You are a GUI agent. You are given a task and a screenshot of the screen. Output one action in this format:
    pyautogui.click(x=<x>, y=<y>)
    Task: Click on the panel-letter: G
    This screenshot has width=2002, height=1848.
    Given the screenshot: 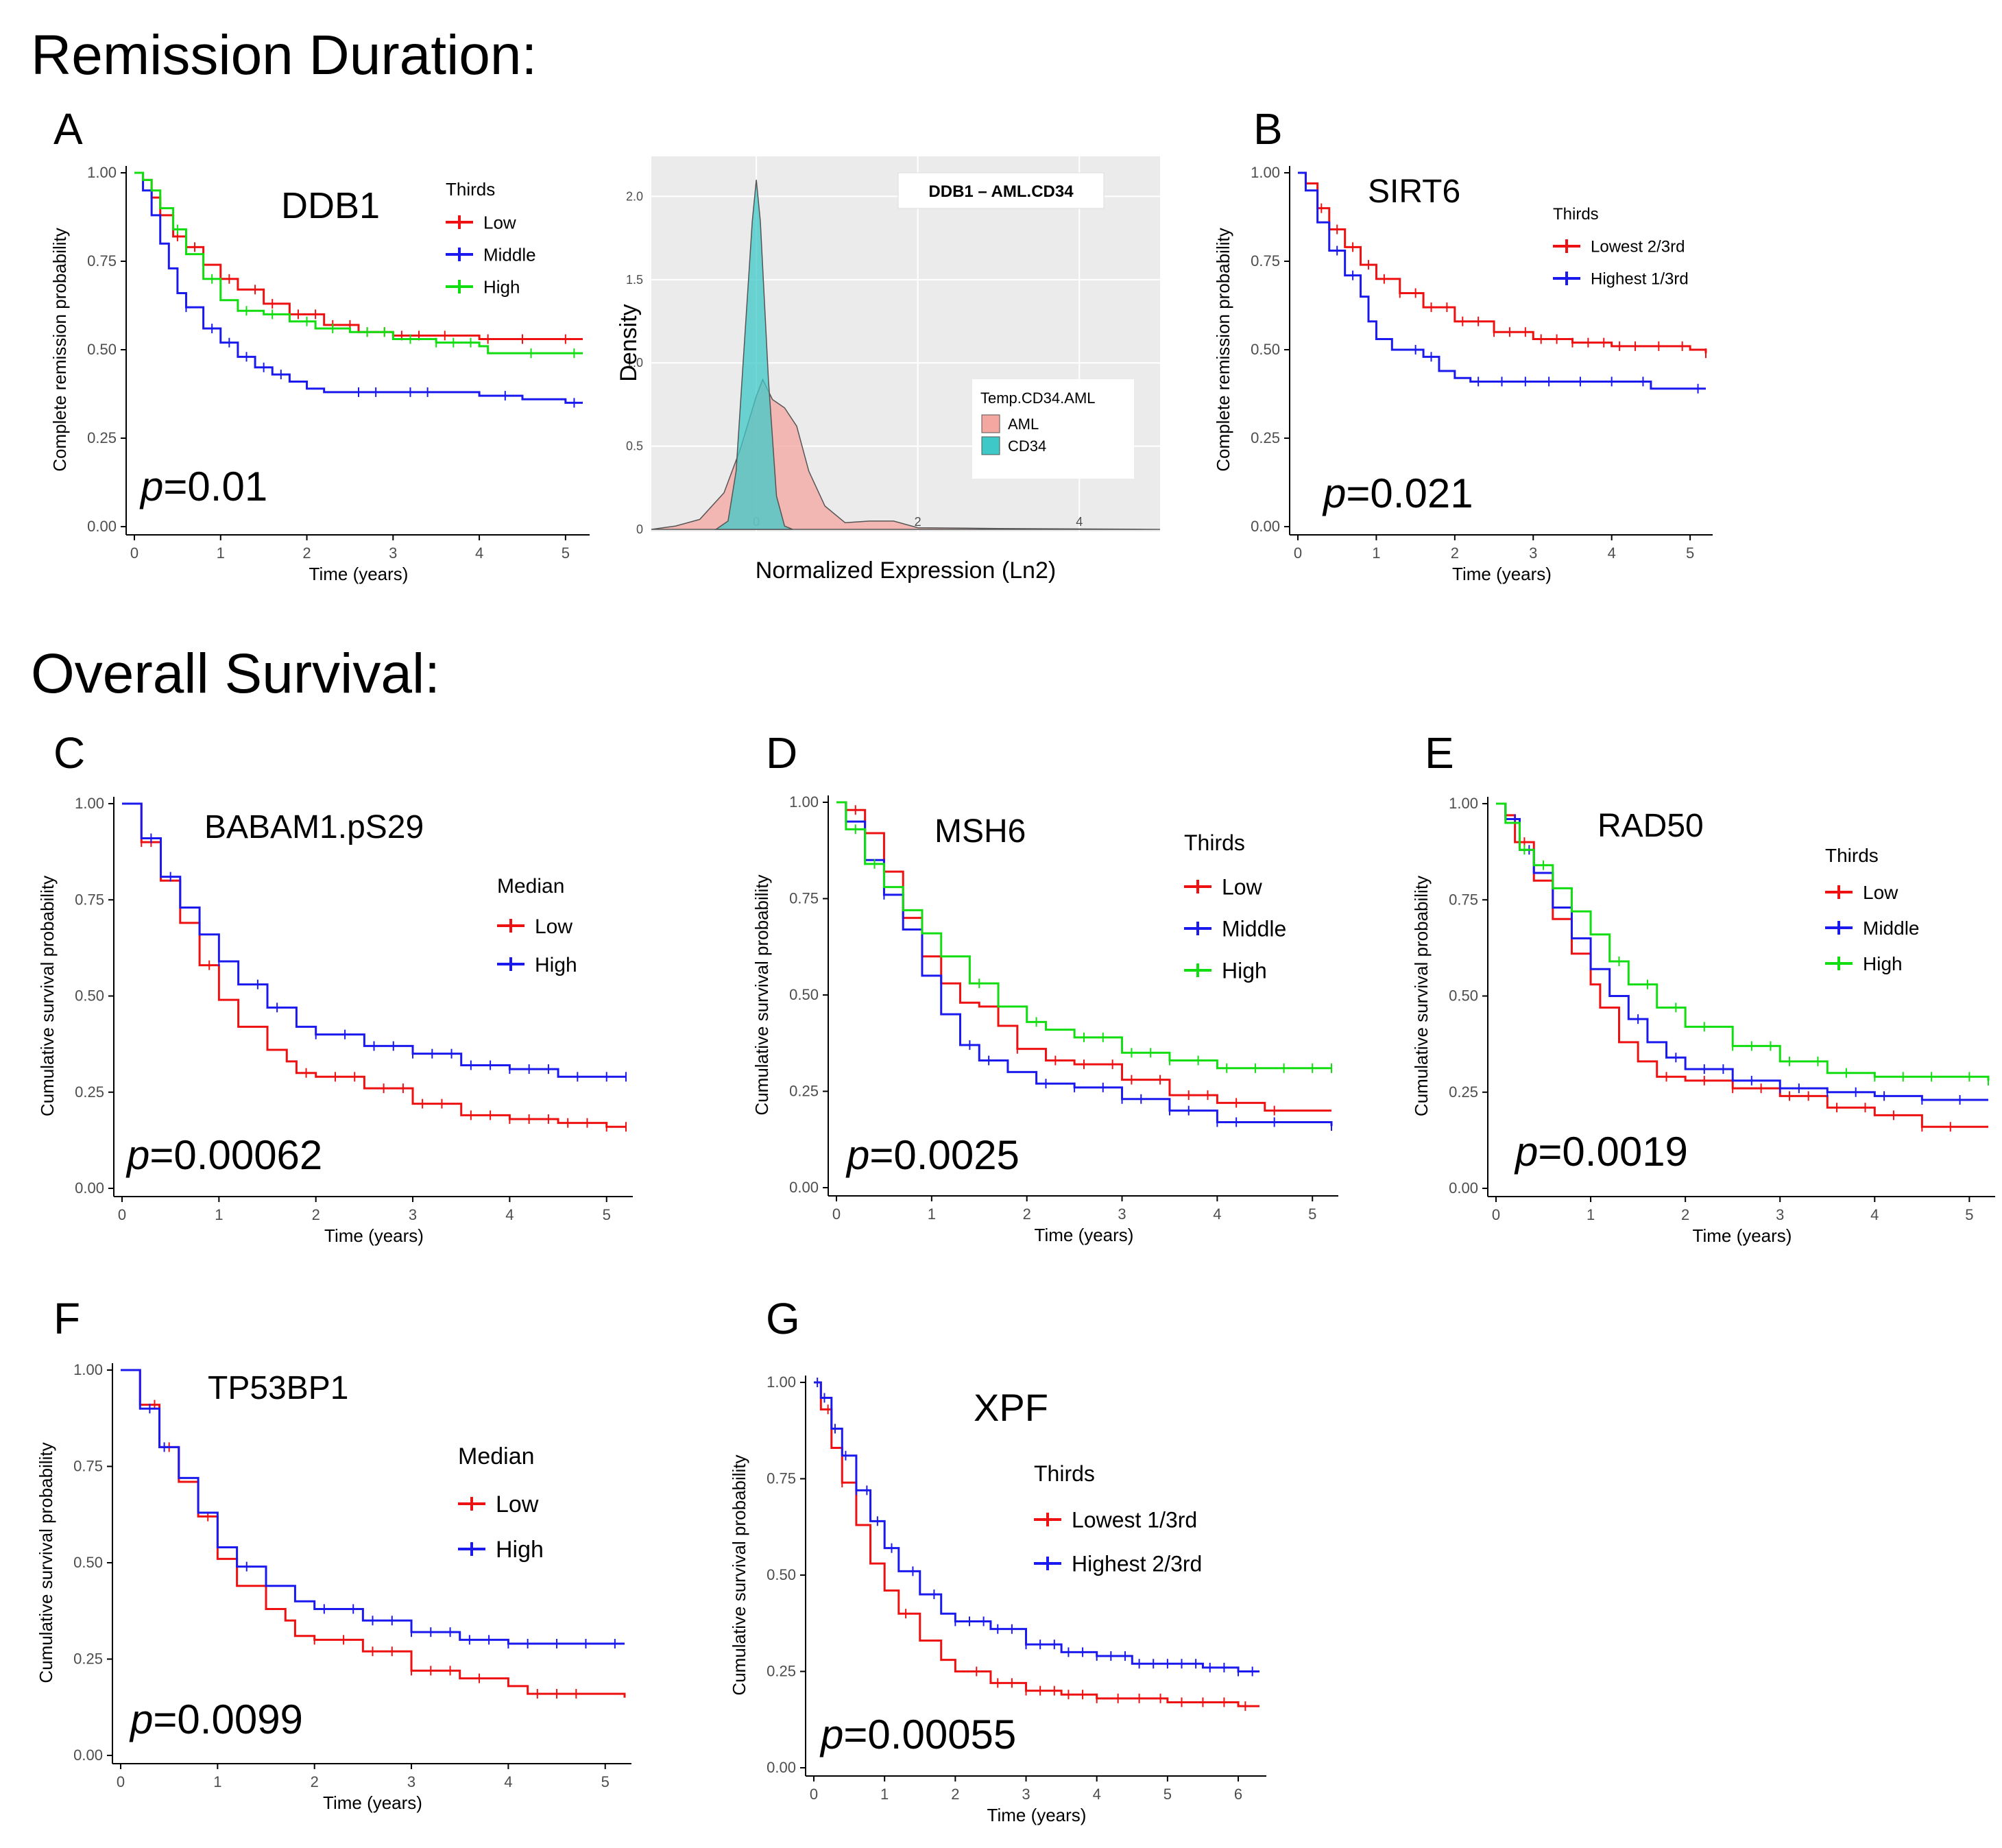 What is the action you would take?
    pyautogui.click(x=783, y=1318)
    